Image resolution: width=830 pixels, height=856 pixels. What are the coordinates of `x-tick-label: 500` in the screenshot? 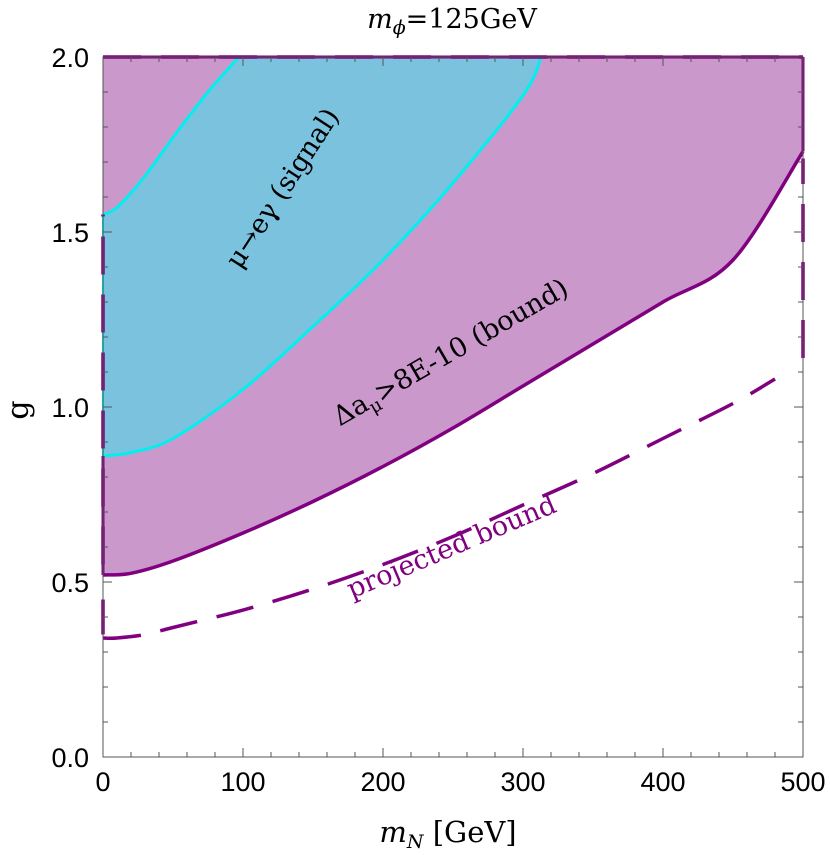 It's located at (802, 782).